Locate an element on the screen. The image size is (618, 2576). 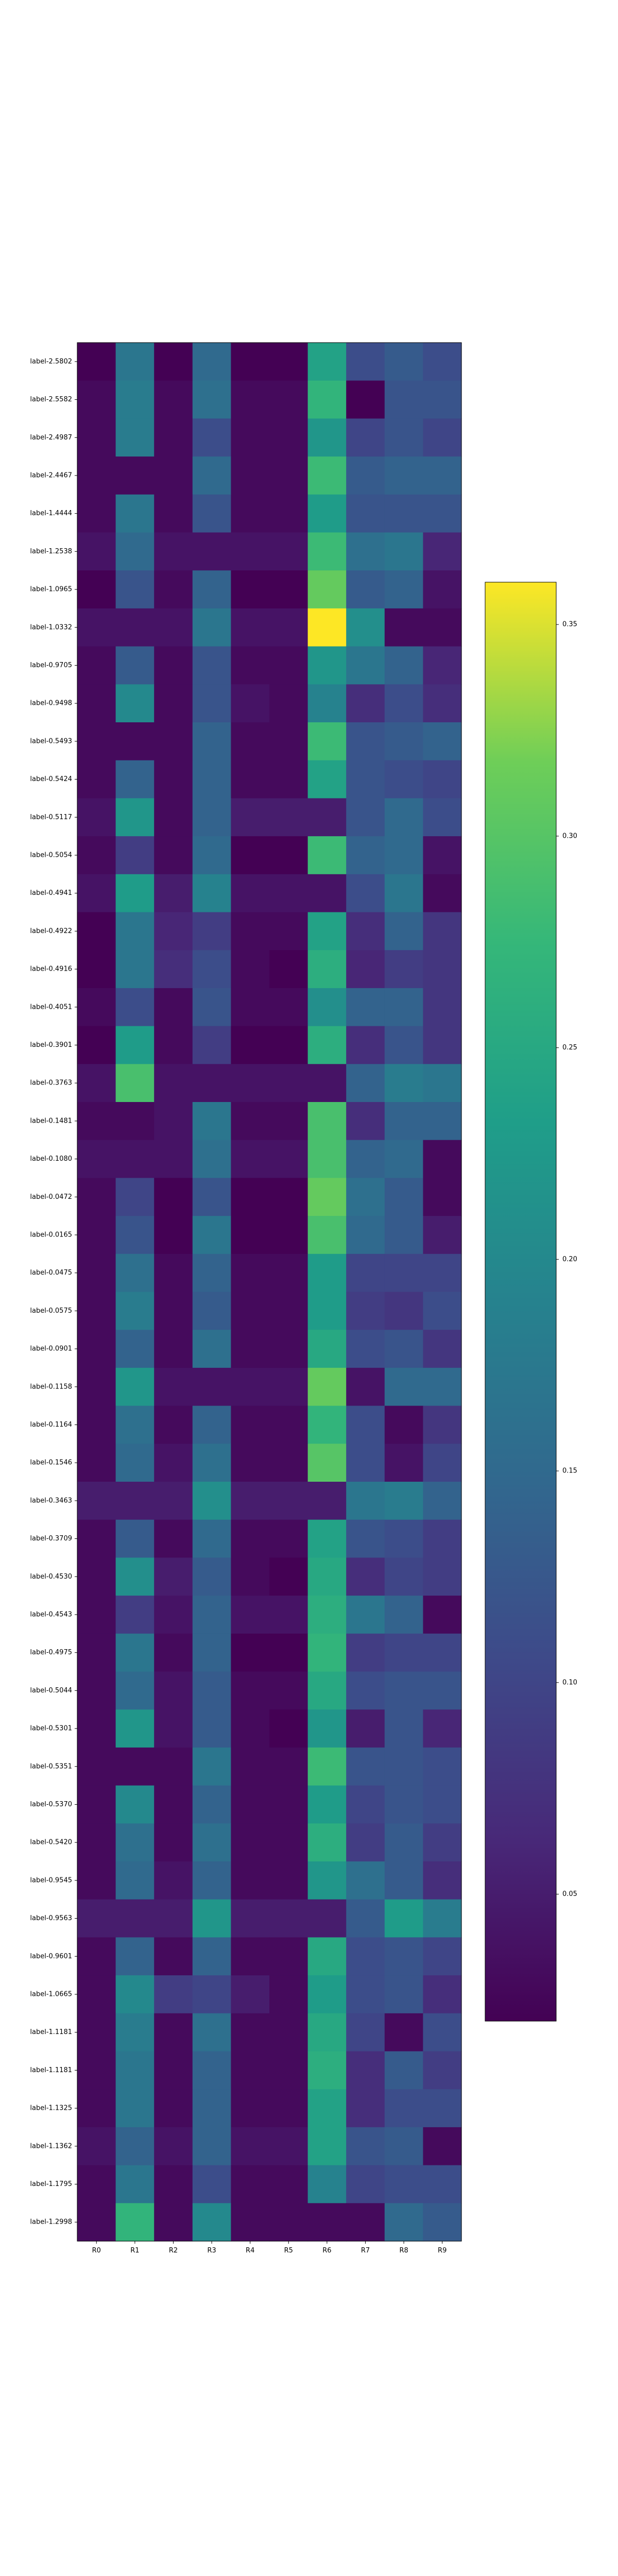
colorbar-gradient is located at coordinates (520, 1301).